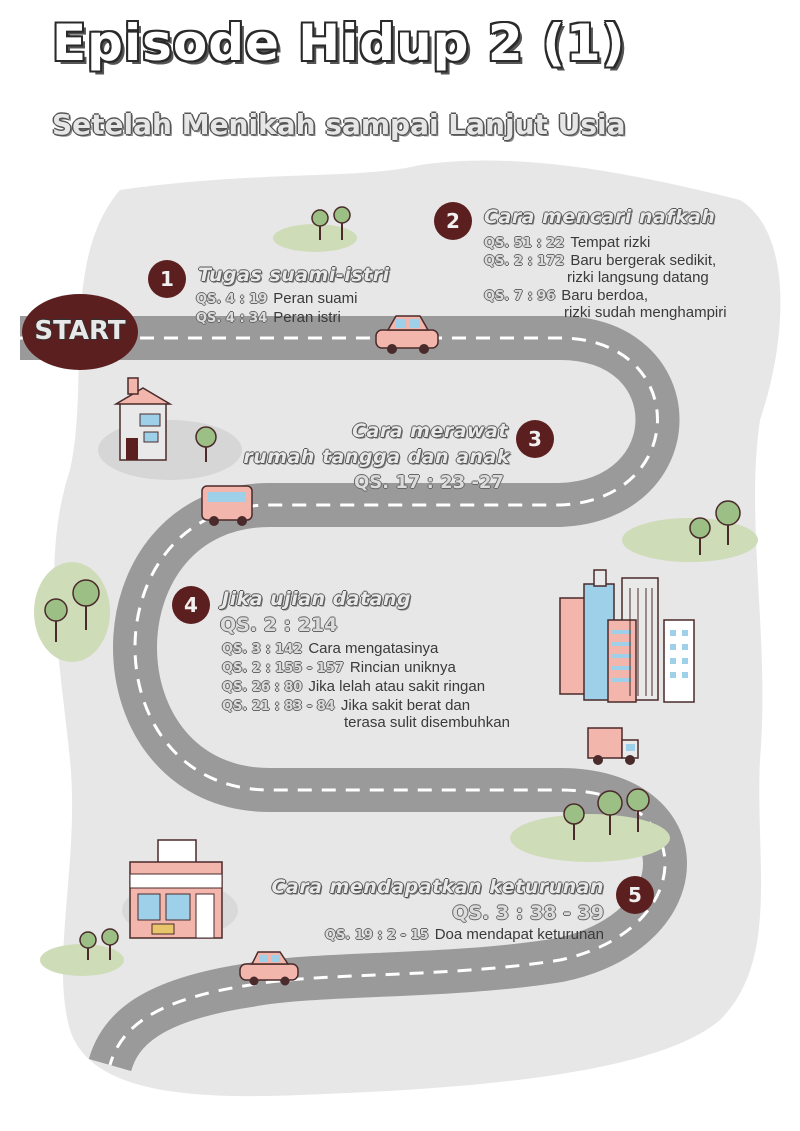 The height and width of the screenshot is (1131, 800). What do you see at coordinates (528, 913) in the screenshot?
I see `section-5-main-ref: QS. 3 : 38 - 39` at bounding box center [528, 913].